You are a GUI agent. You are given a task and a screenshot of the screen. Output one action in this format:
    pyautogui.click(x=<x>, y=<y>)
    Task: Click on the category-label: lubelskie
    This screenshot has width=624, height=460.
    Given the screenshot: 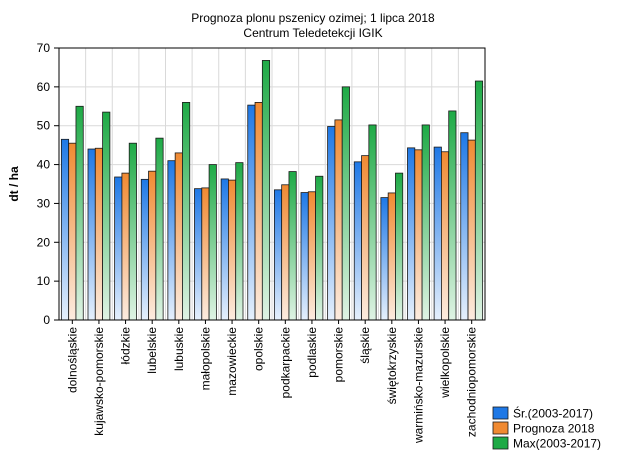 What is the action you would take?
    pyautogui.click(x=152, y=350)
    